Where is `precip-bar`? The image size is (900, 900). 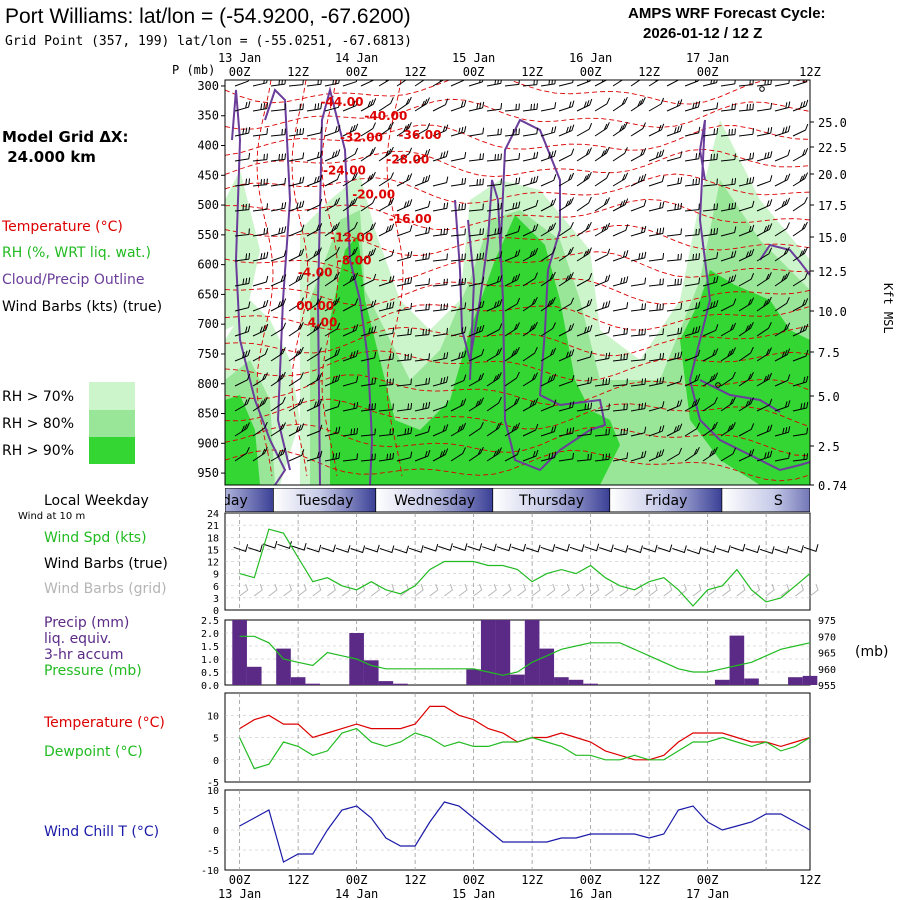 precip-bar is located at coordinates (473, 677).